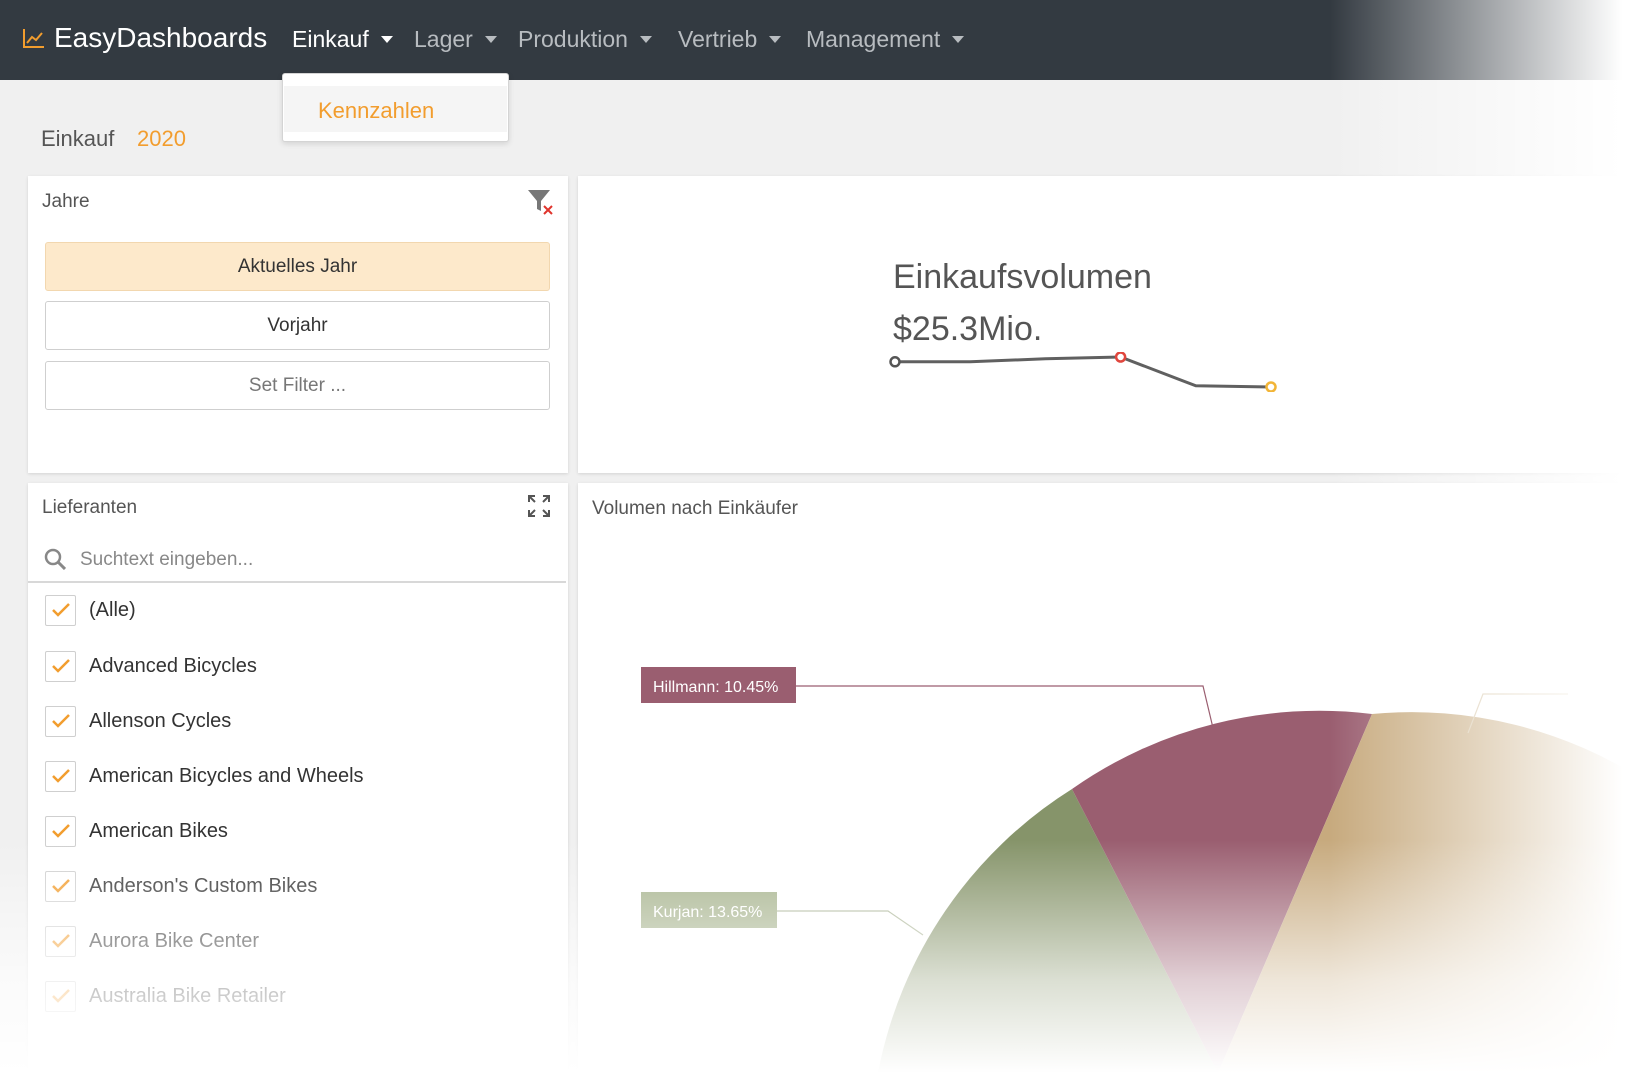 This screenshot has width=1648, height=1073. I want to click on list-item-label: Allenson Cycles, so click(160, 720).